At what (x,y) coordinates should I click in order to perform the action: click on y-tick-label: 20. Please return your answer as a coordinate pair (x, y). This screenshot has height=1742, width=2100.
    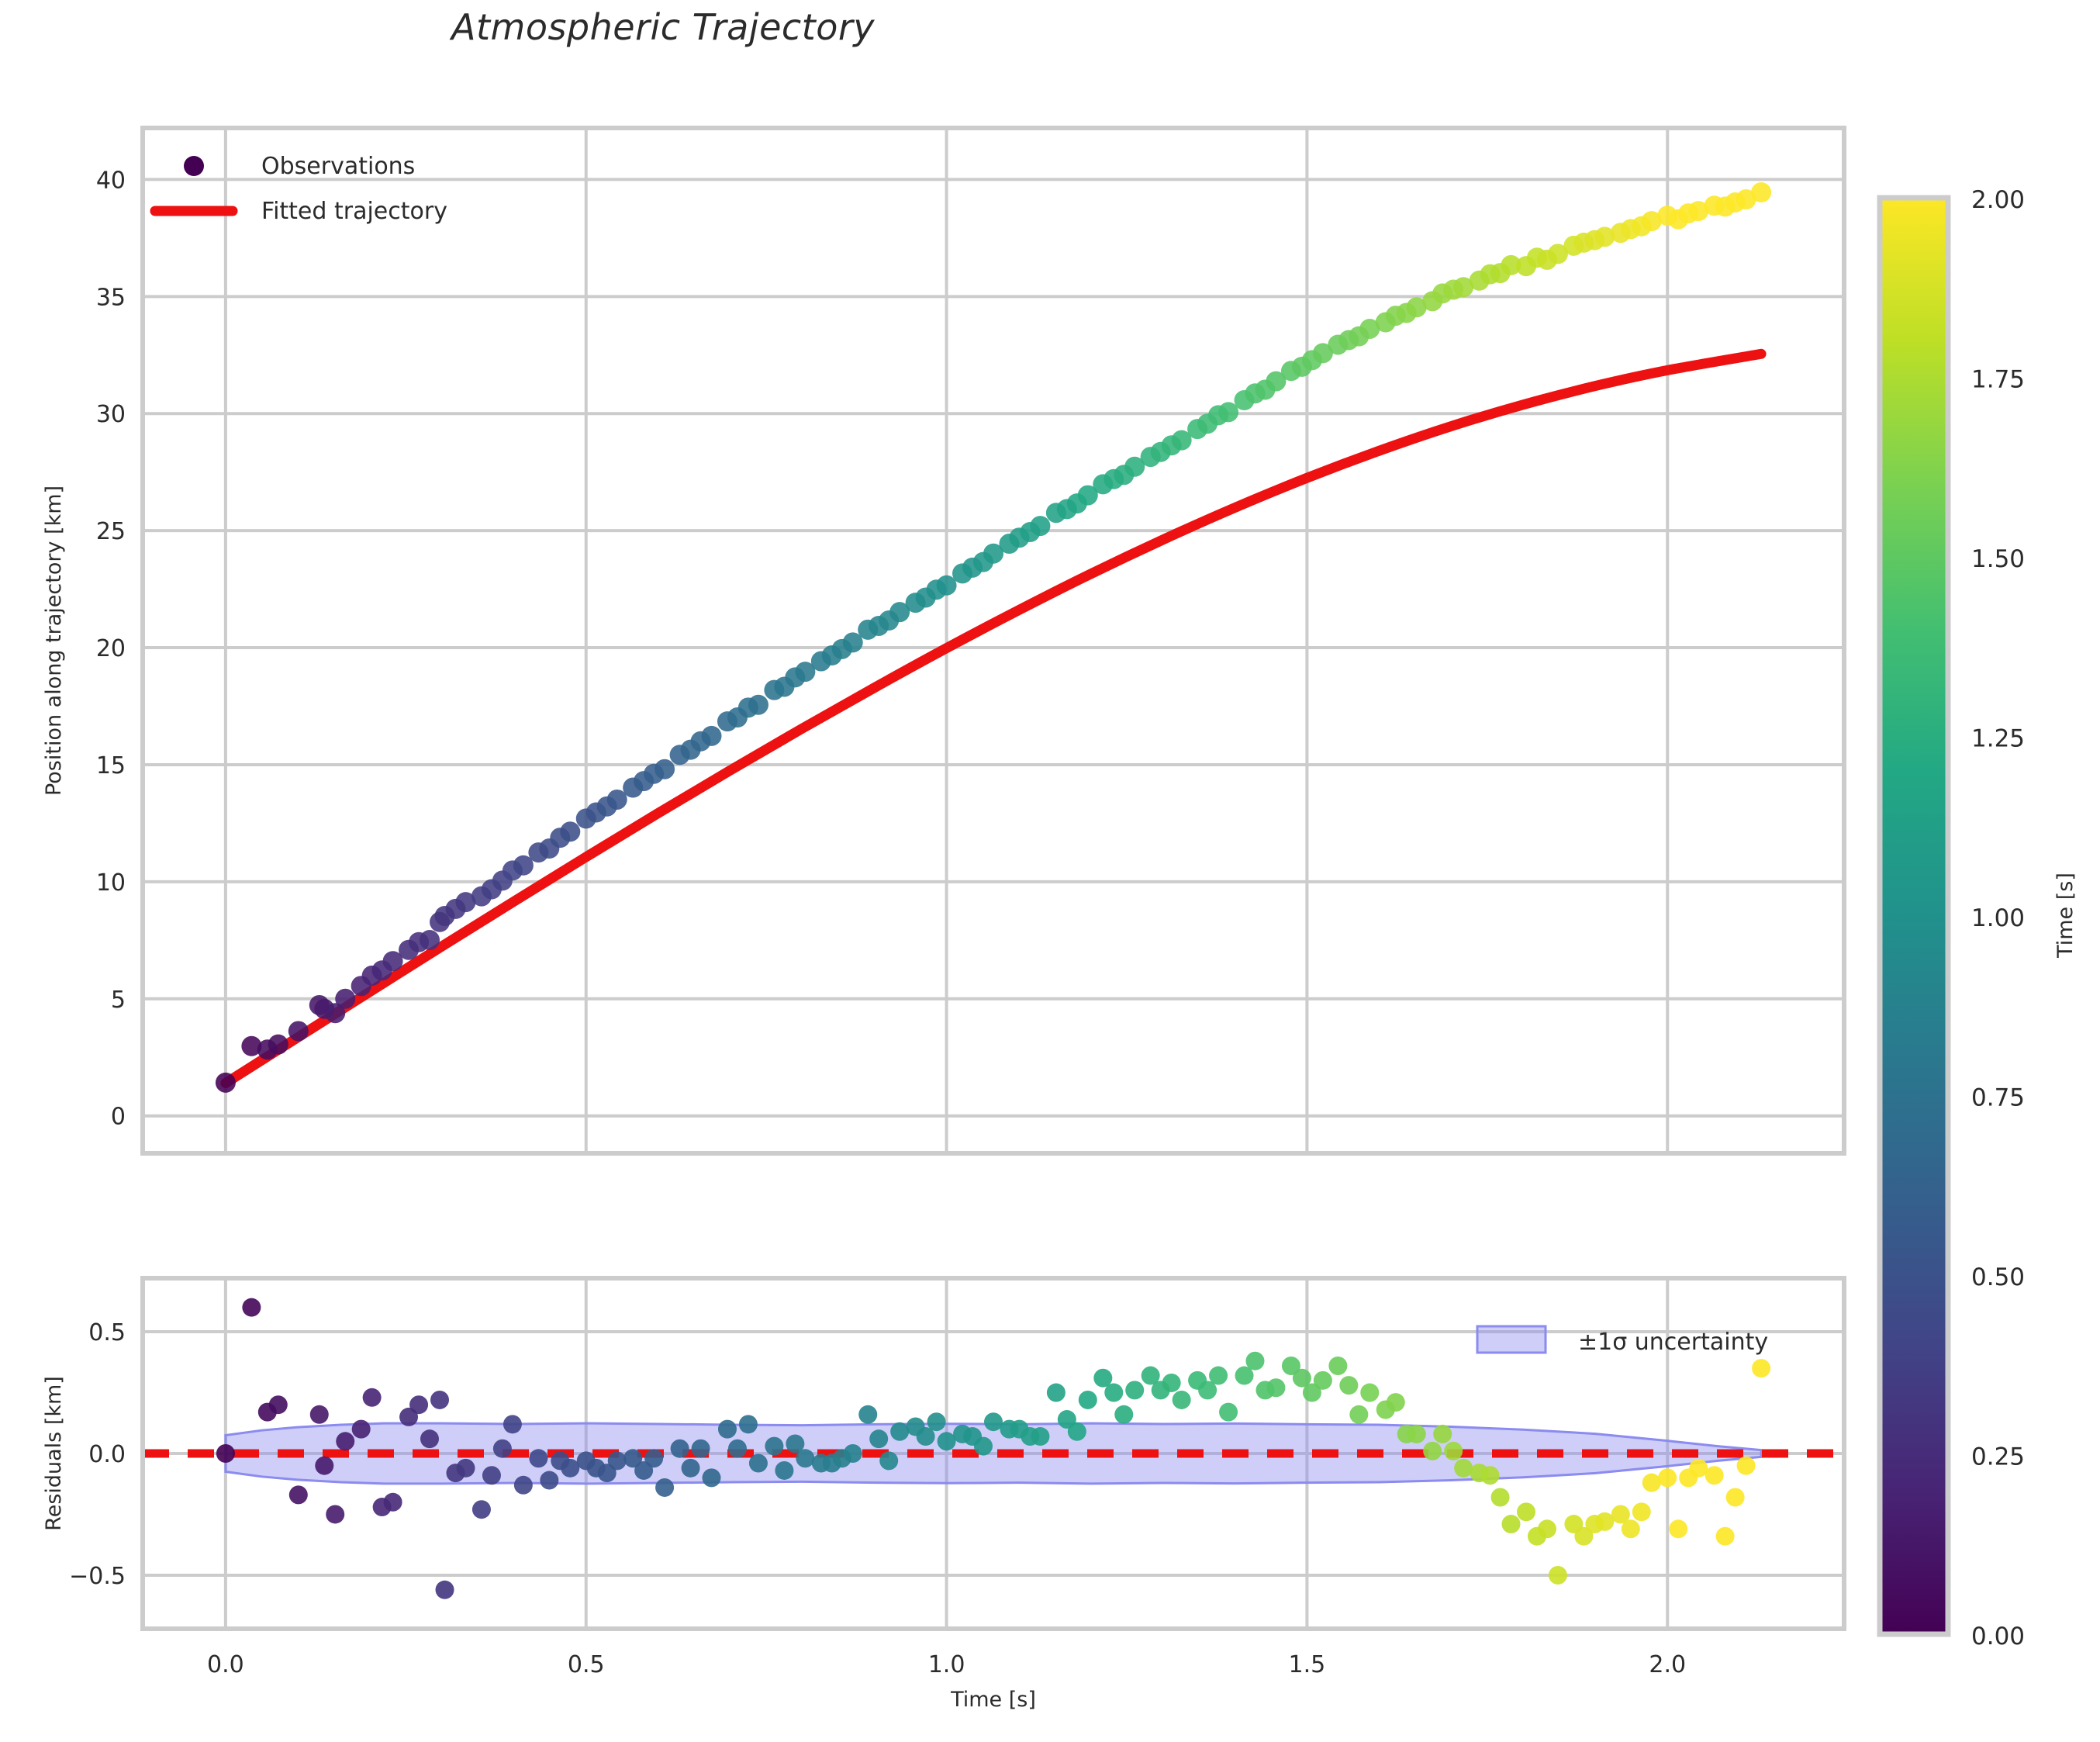
    Looking at the image, I should click on (111, 648).